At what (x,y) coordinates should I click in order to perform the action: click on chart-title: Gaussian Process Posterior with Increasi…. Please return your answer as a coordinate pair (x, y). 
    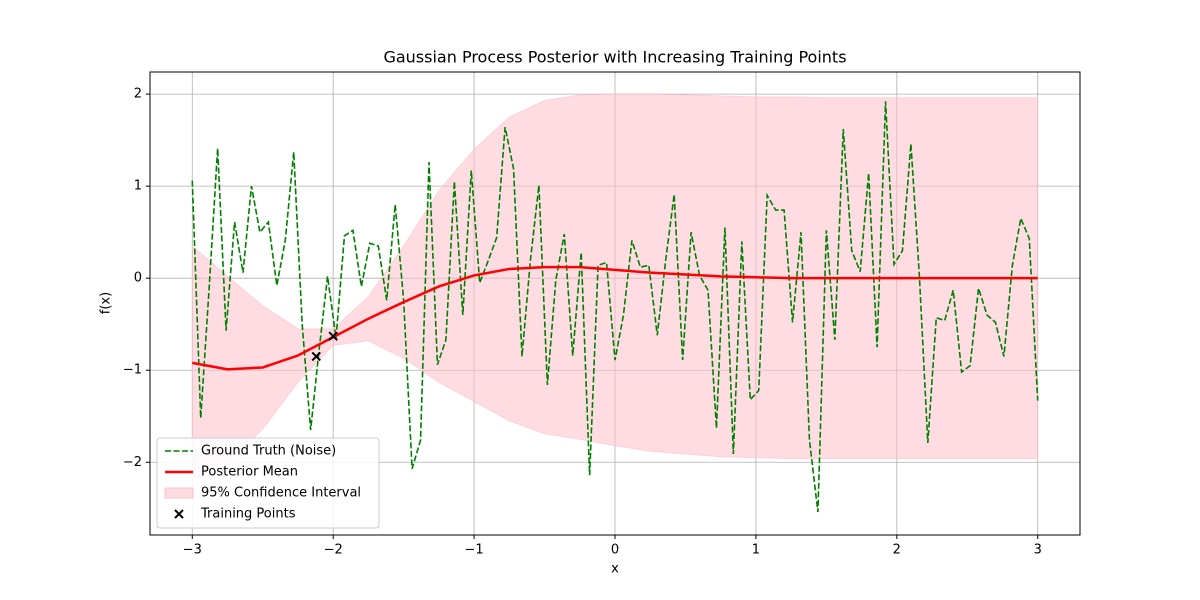
    Looking at the image, I should click on (614, 57).